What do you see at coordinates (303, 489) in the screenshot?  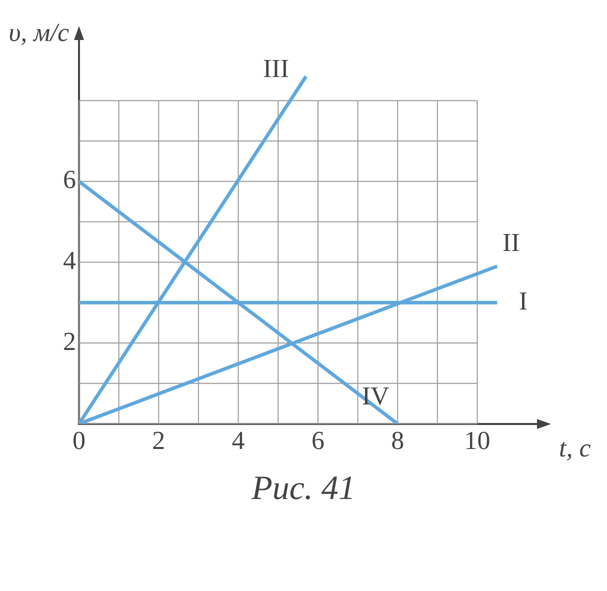 I see `text: Рис. 41` at bounding box center [303, 489].